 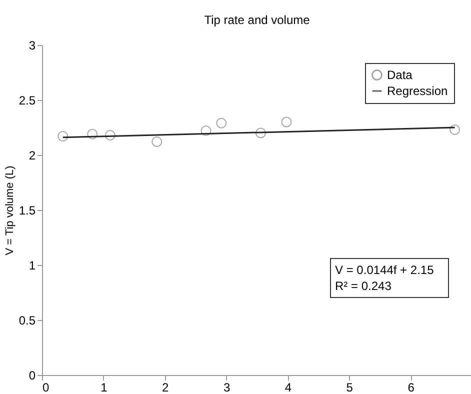 What do you see at coordinates (10, 211) in the screenshot?
I see `y-axis-title: V = Tip volume (L)` at bounding box center [10, 211].